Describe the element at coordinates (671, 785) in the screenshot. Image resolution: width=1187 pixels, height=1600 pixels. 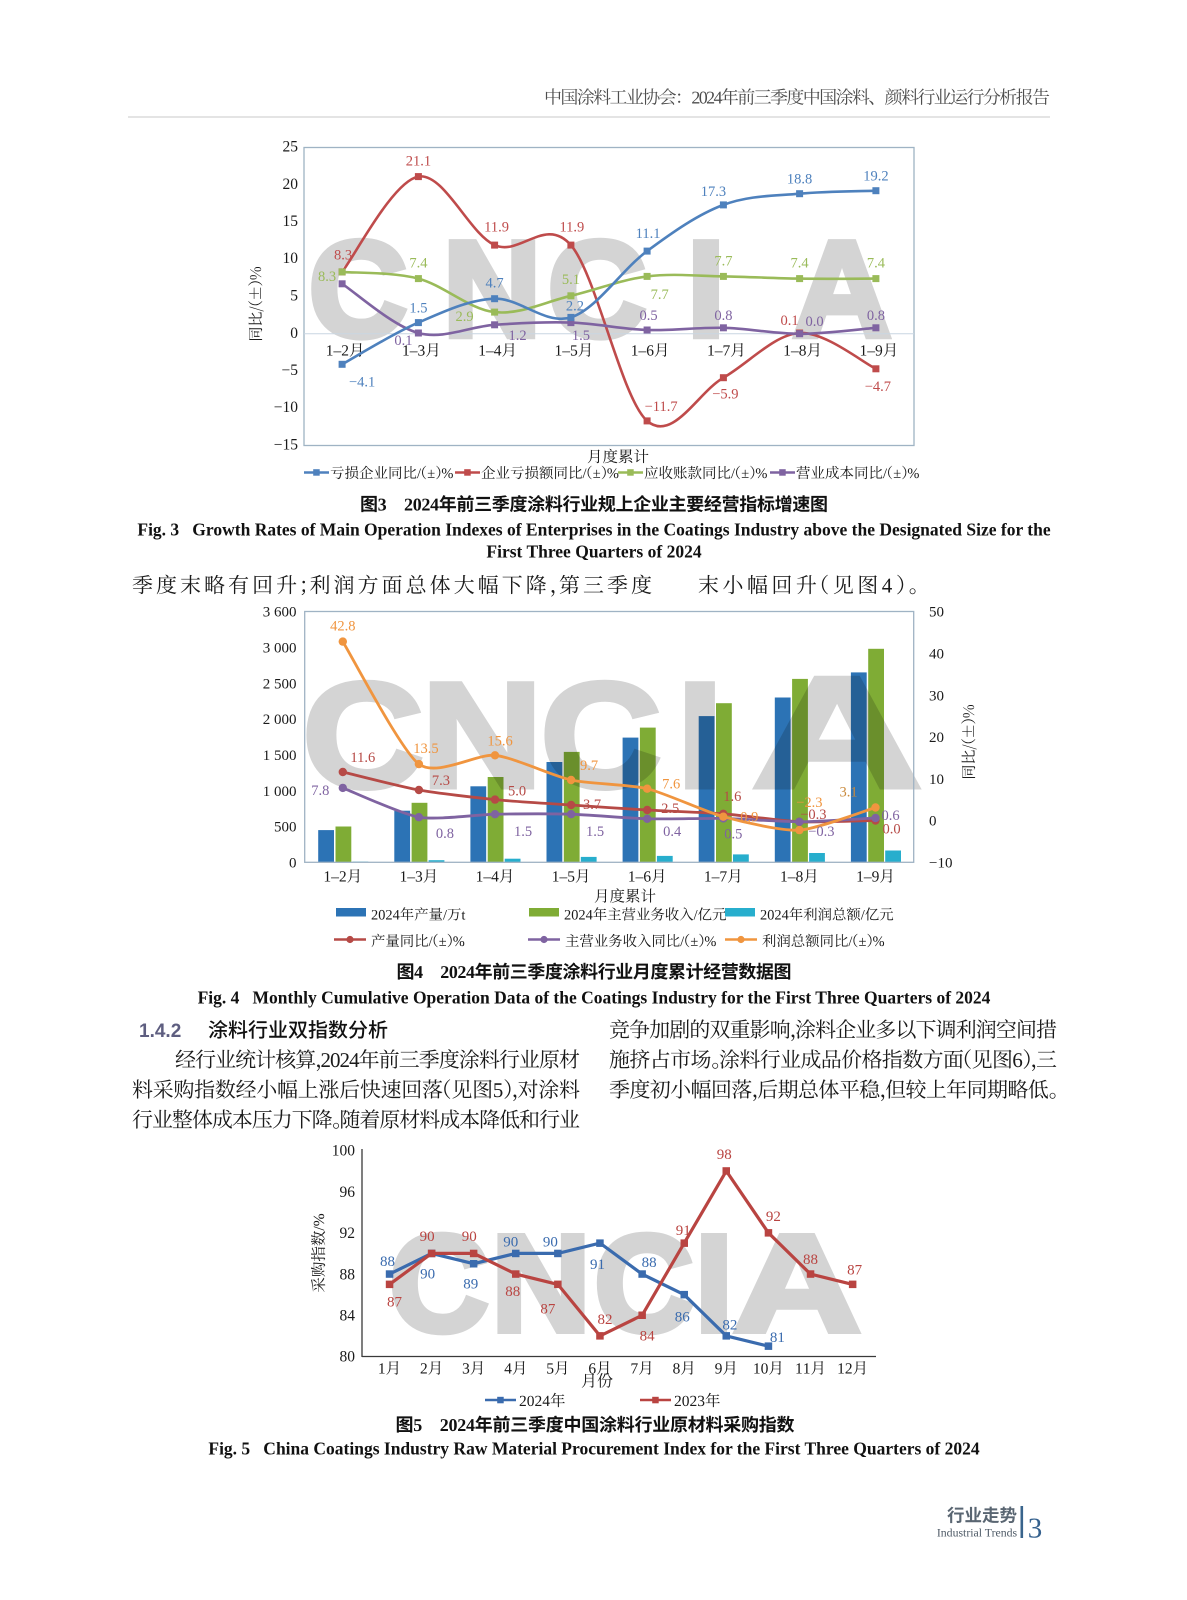
I see `svg-text: 7.6` at that location.